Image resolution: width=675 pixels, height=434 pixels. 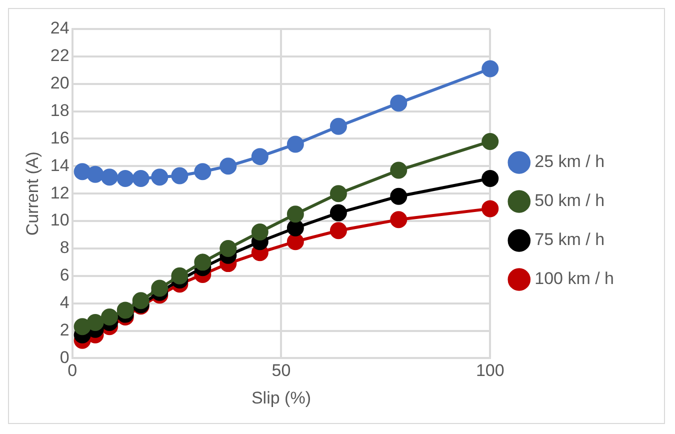 I want to click on legend-label: 50 km / h, so click(x=569, y=200).